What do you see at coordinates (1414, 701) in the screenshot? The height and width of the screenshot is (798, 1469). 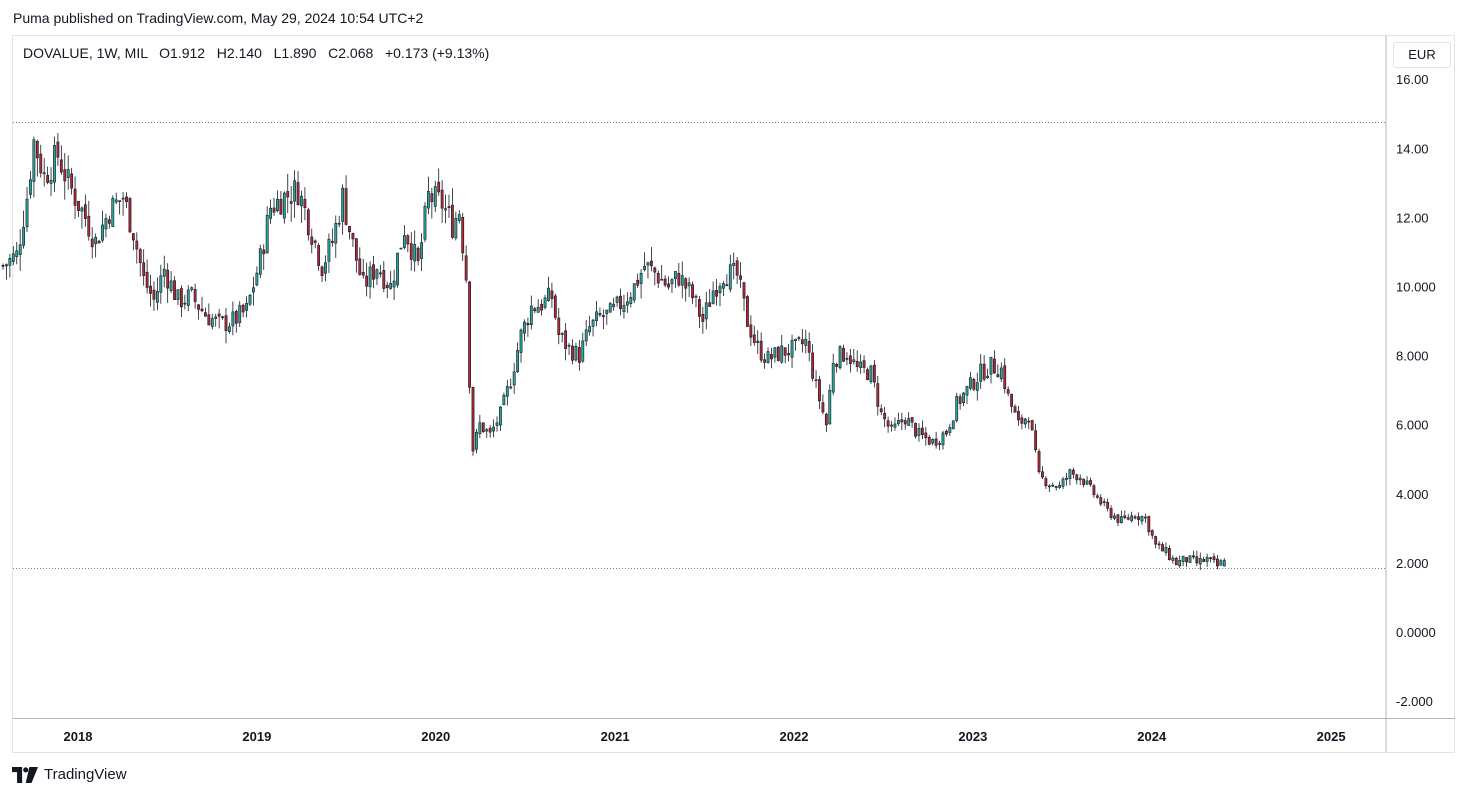 I see `y-tick-label: -2.000` at bounding box center [1414, 701].